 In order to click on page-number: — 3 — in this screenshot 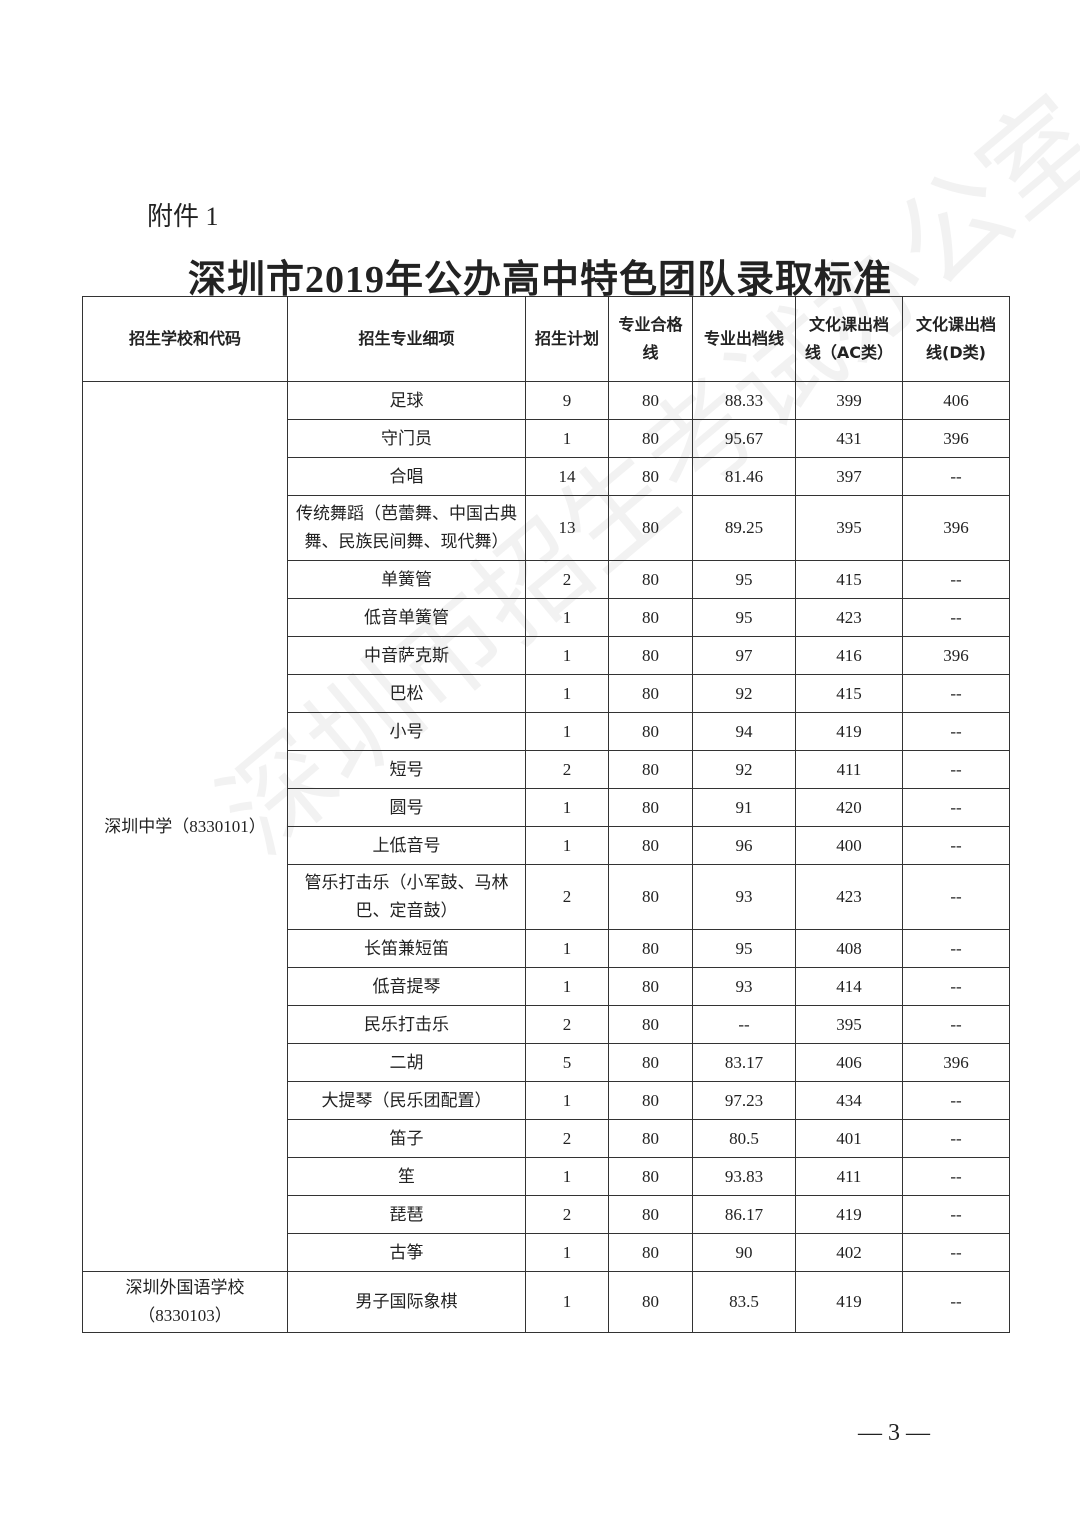, I will do `click(894, 1433)`.